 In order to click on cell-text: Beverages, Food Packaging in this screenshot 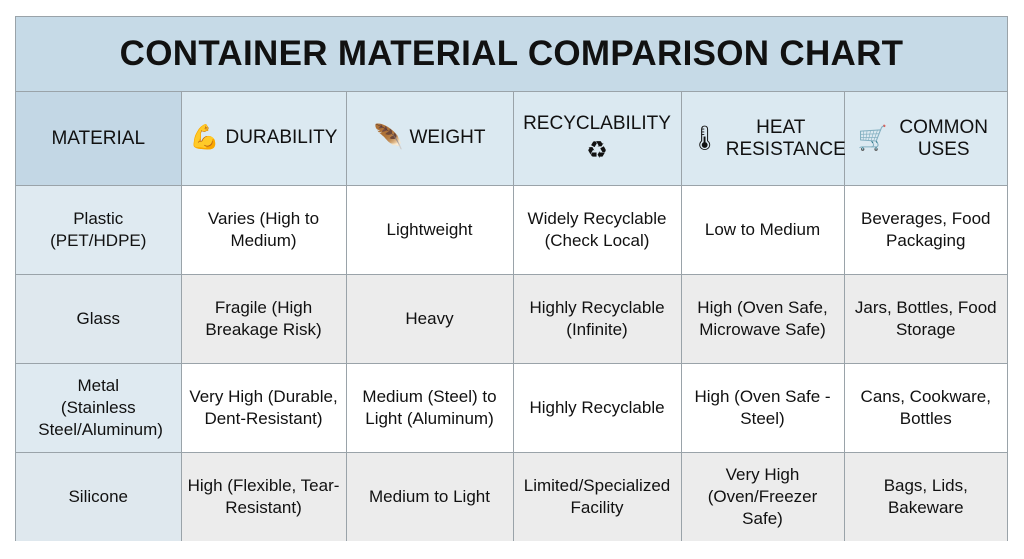, I will do `click(926, 229)`.